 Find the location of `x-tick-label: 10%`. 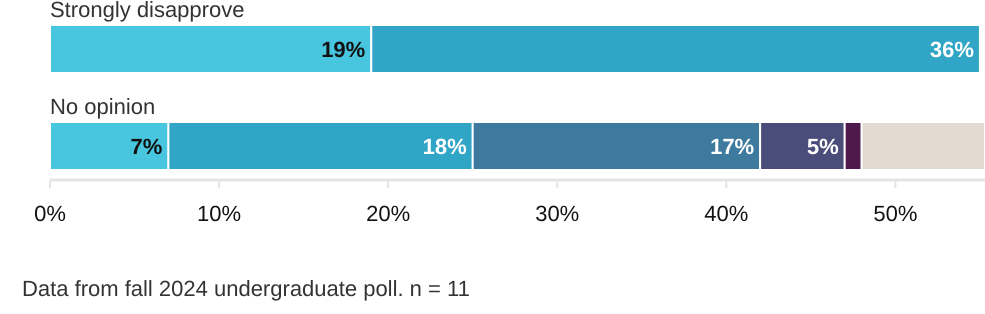

x-tick-label: 10% is located at coordinates (219, 213).